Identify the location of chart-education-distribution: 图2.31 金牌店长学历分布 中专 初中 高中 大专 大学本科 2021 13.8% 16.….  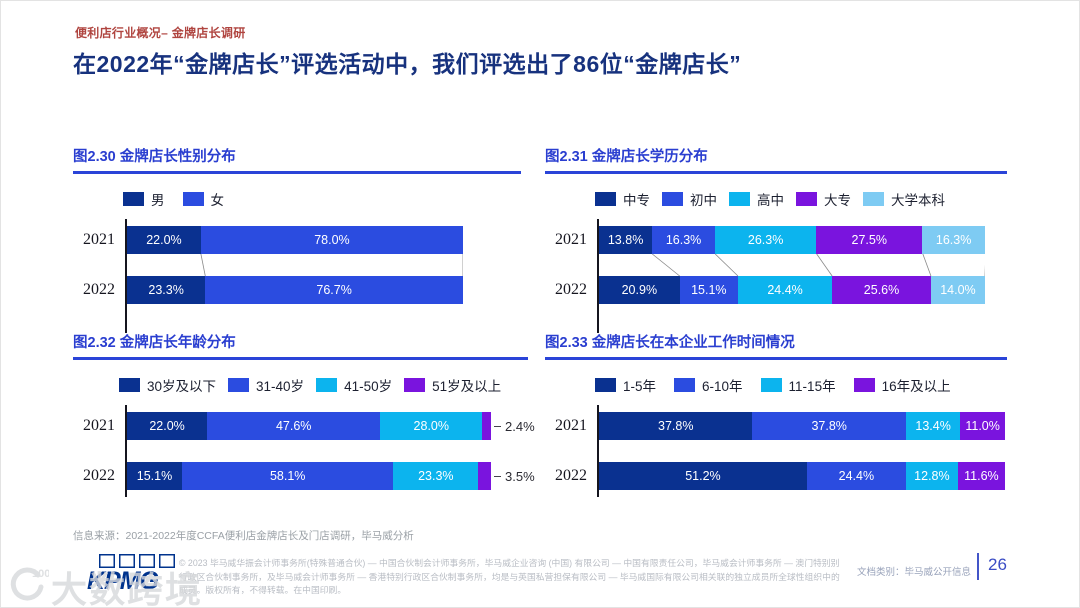
(776, 239).